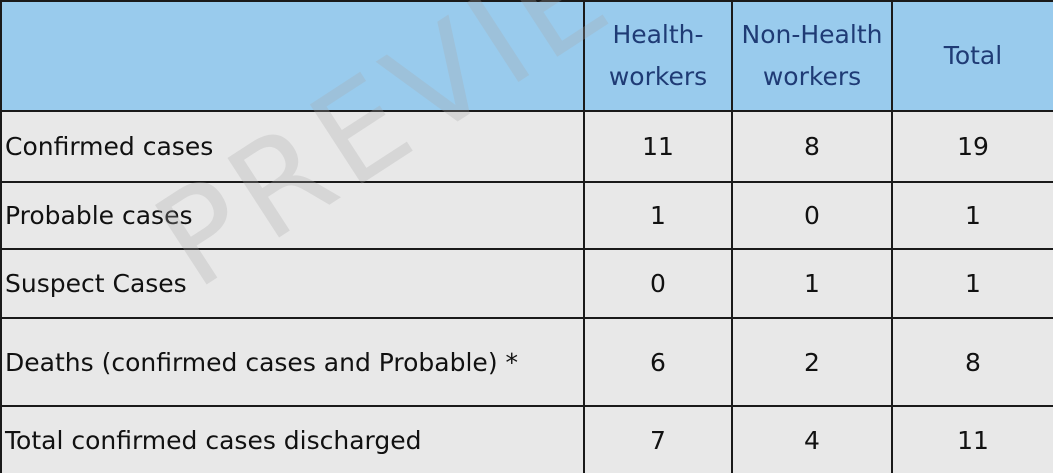 The width and height of the screenshot is (1053, 473). What do you see at coordinates (812, 215) in the screenshot?
I see `non-health-workers-value: 0` at bounding box center [812, 215].